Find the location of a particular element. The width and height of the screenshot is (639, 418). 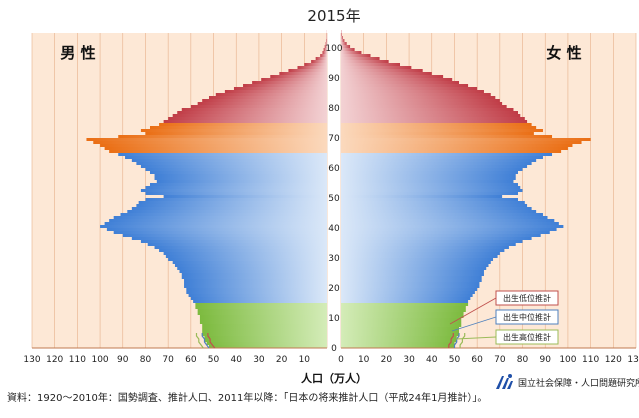

male-x-tick-label: 10 is located at coordinates (305, 360).